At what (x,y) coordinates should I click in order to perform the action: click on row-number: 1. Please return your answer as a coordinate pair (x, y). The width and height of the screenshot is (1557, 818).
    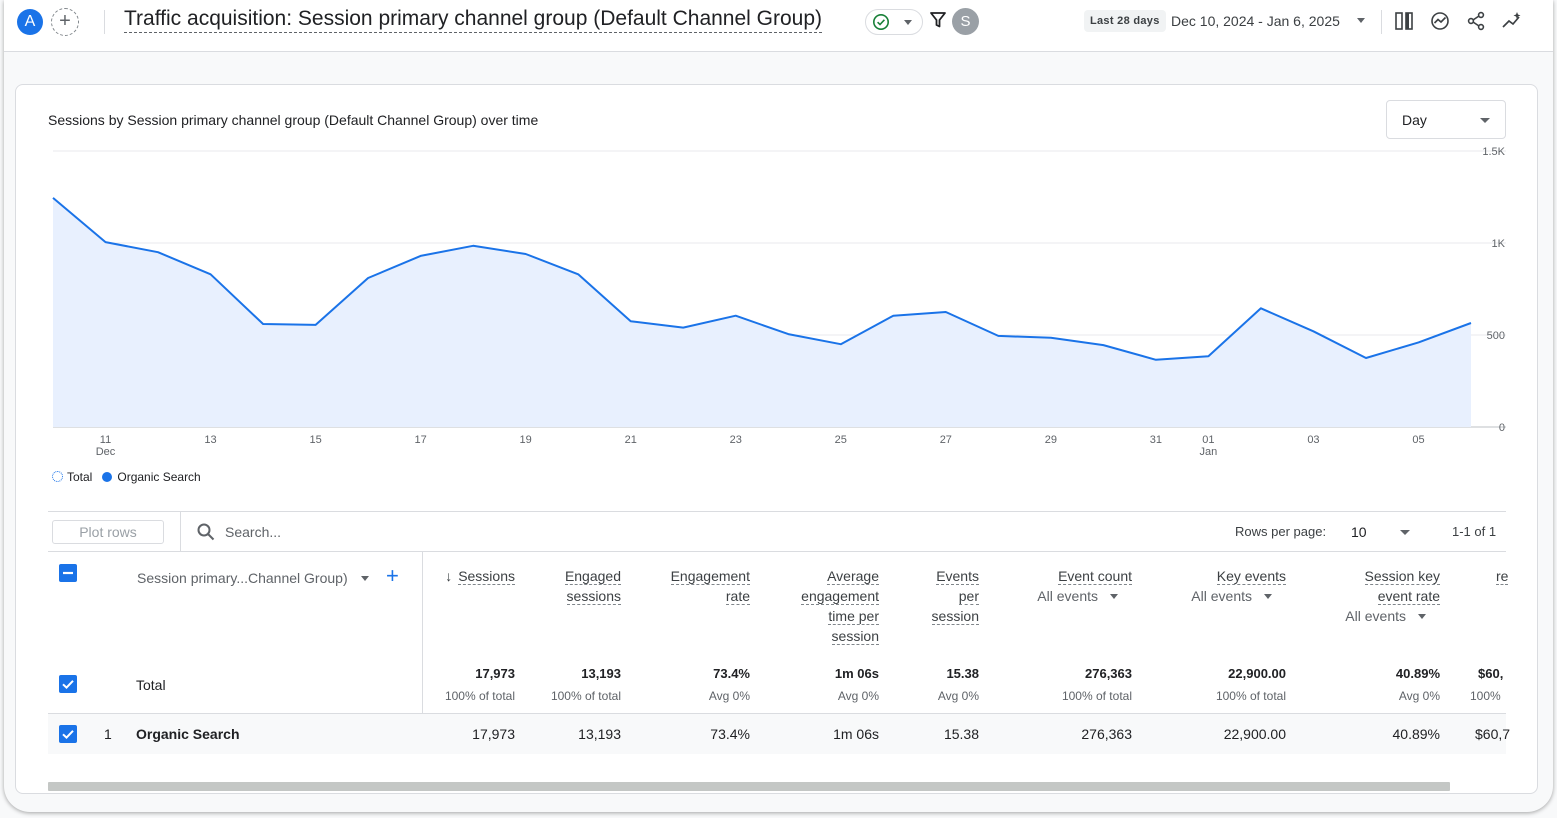
    Looking at the image, I should click on (108, 734).